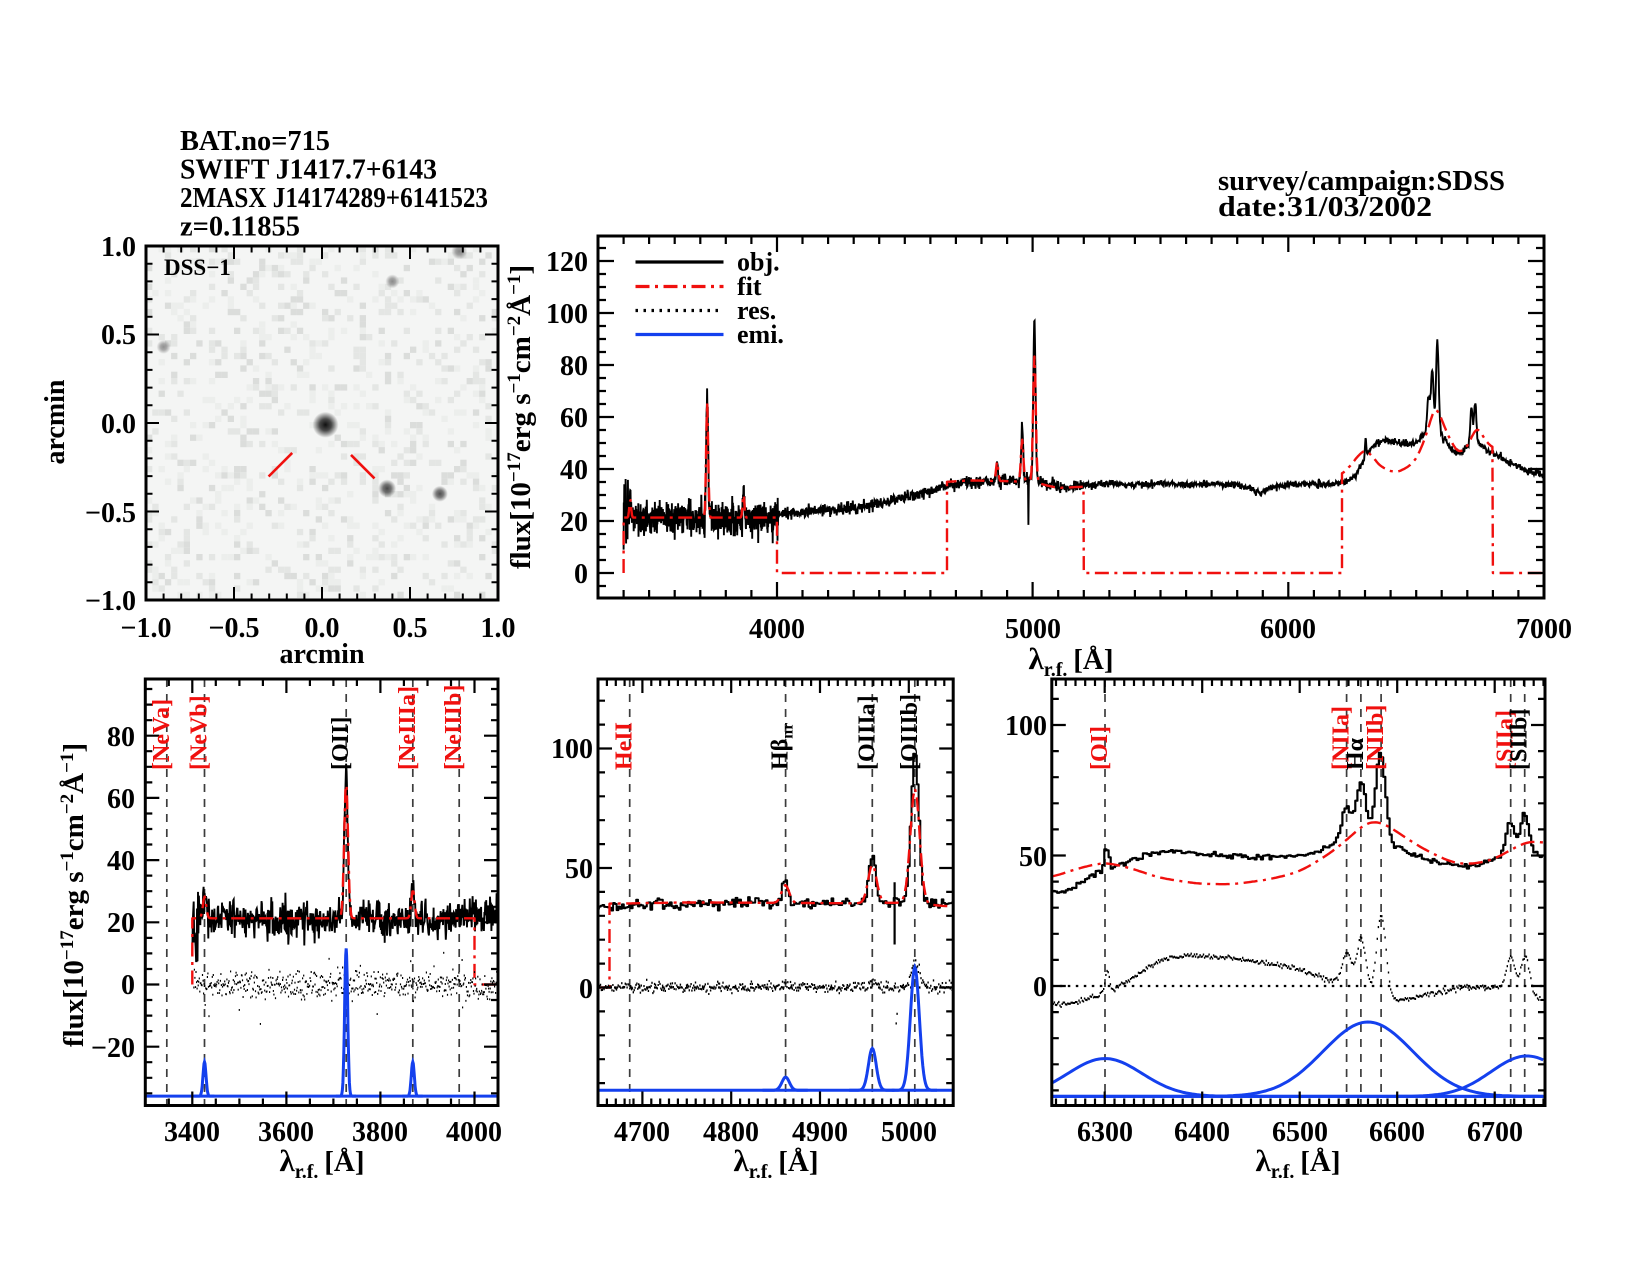  I want to click on svg-text: 3400, so click(192, 1132).